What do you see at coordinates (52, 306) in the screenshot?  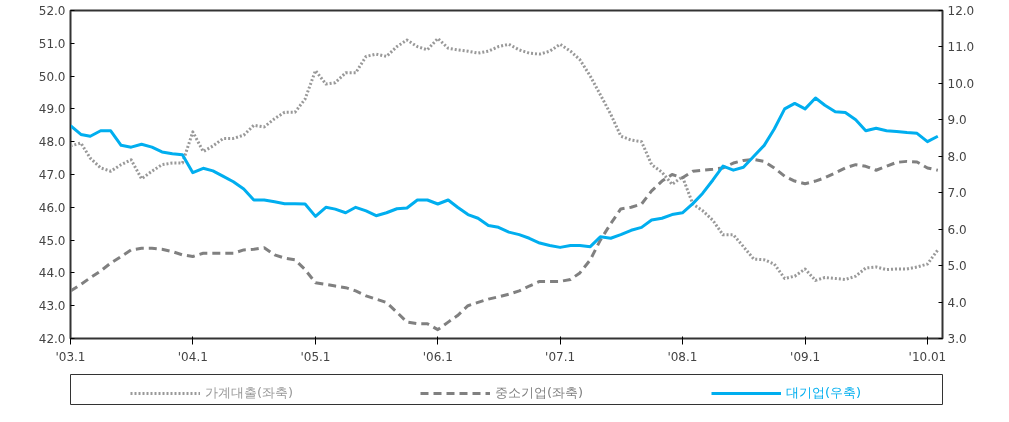 I see `y-tick-label: 43.0` at bounding box center [52, 306].